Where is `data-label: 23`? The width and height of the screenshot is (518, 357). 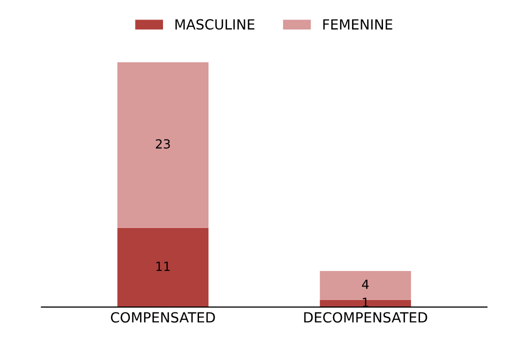
data-label: 23 is located at coordinates (163, 144).